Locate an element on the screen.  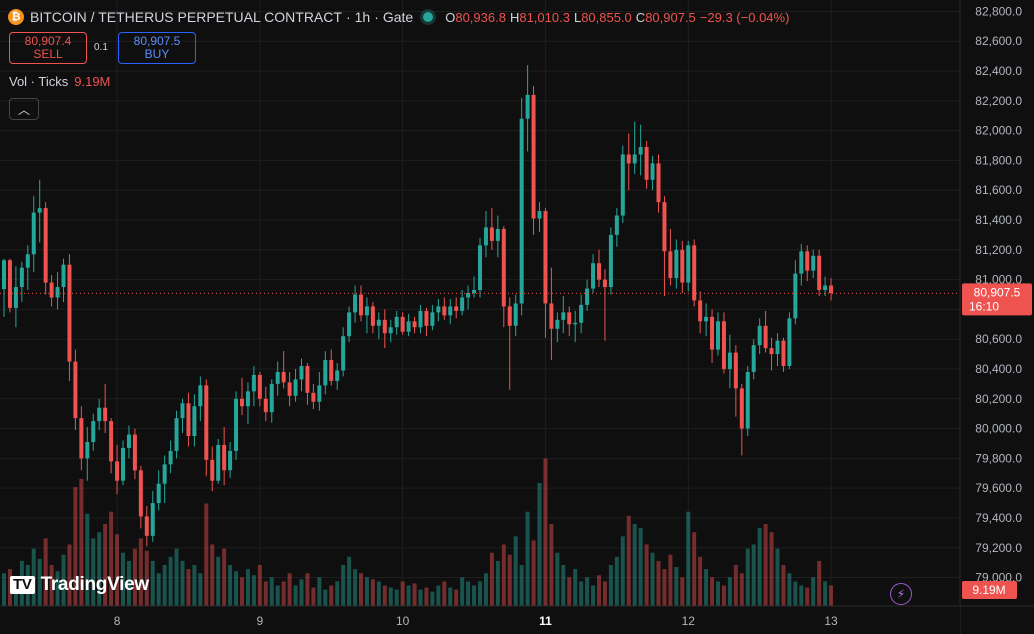
lightning-icon: ⚡ is located at coordinates (901, 594).